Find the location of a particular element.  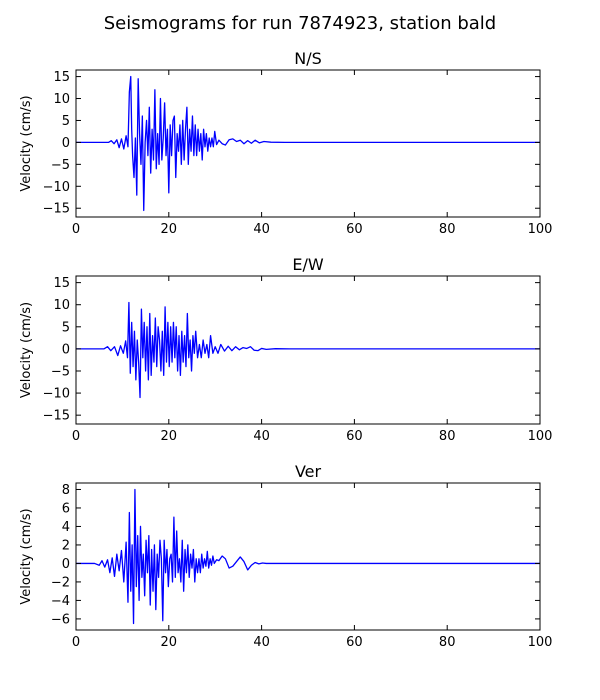

series-line is located at coordinates (308, 350).